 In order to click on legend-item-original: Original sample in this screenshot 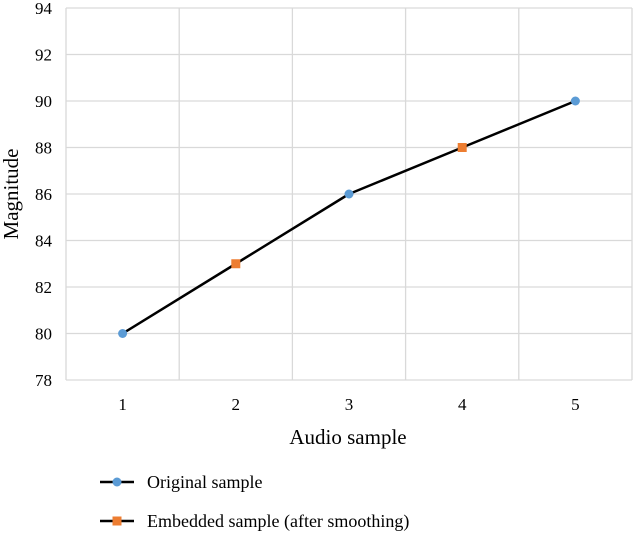, I will do `click(181, 482)`.